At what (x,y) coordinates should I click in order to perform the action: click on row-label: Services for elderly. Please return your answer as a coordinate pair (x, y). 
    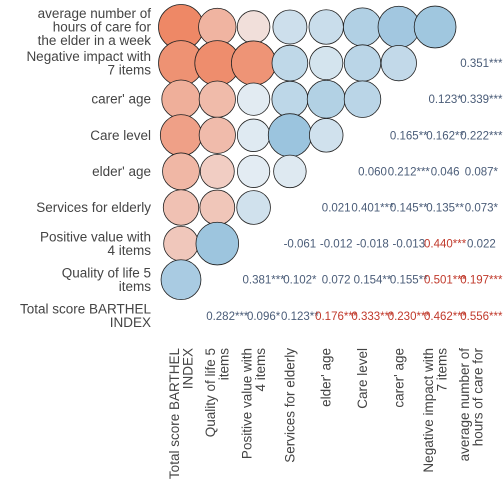
    Looking at the image, I should click on (93, 207).